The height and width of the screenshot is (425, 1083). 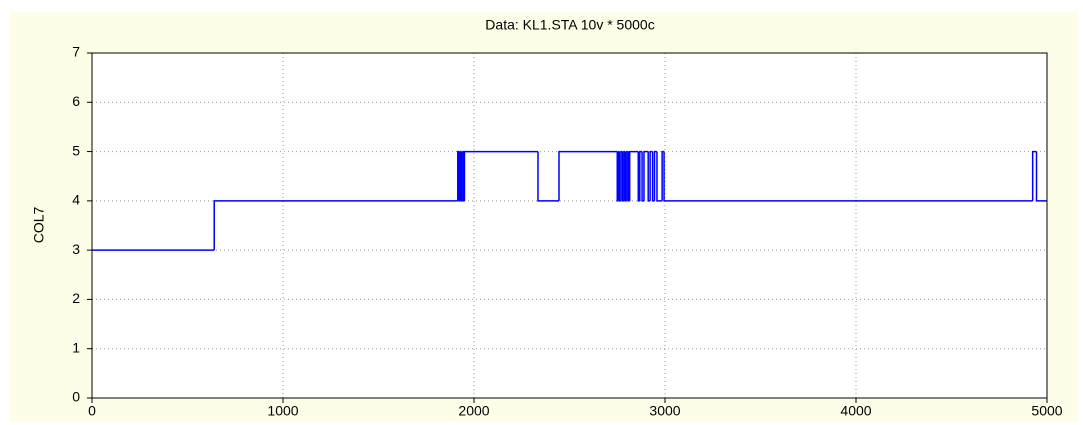 What do you see at coordinates (39, 225) in the screenshot?
I see `y-axis-label: COL7` at bounding box center [39, 225].